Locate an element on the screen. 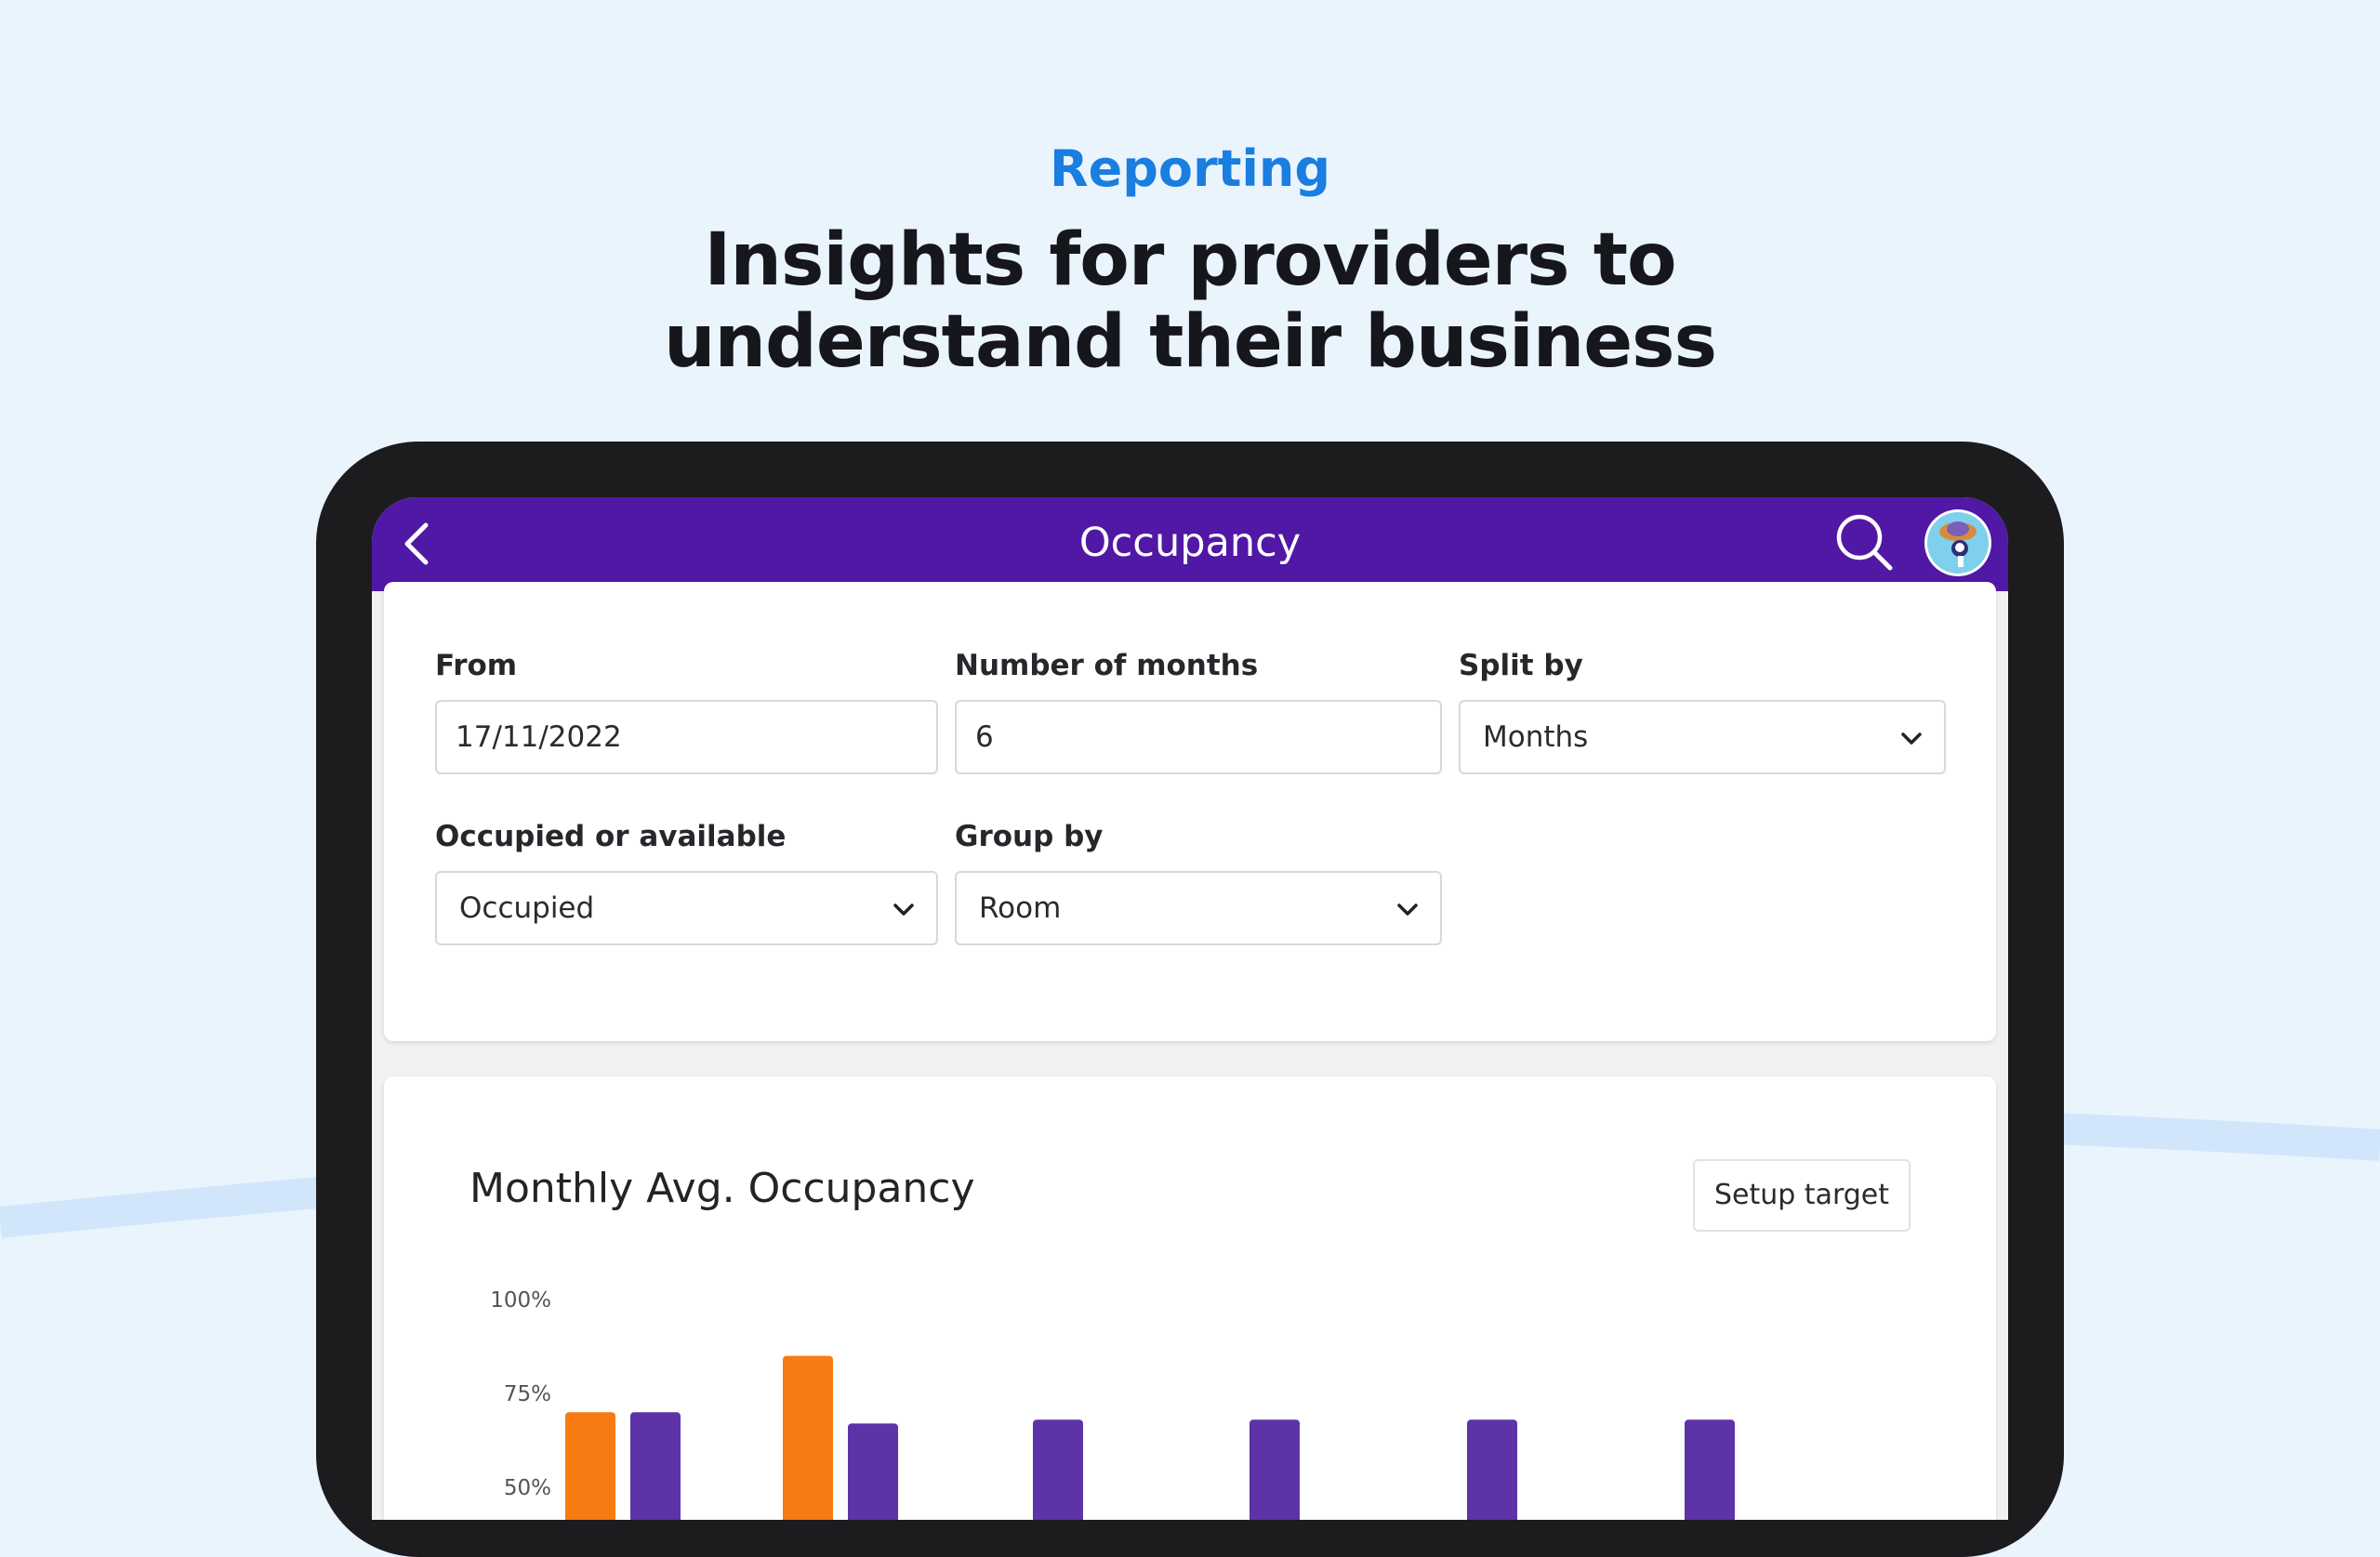  avatar is located at coordinates (1957, 542).